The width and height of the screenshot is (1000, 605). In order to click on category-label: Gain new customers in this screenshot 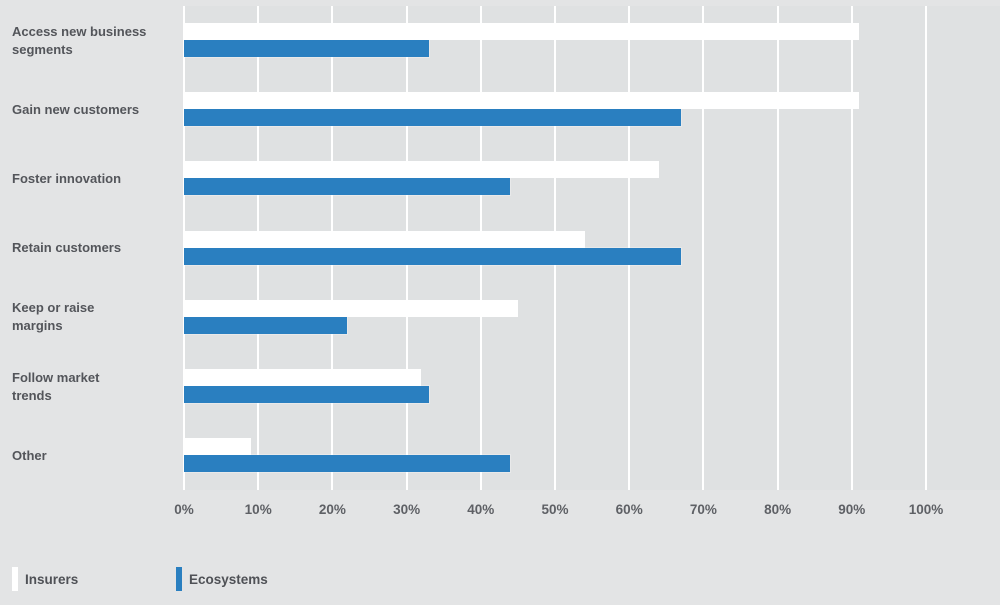, I will do `click(76, 109)`.